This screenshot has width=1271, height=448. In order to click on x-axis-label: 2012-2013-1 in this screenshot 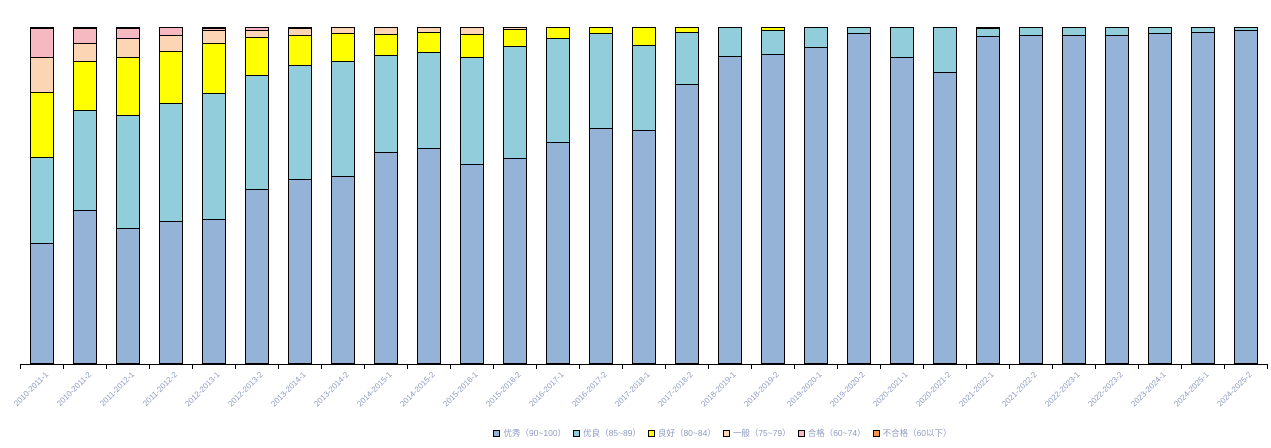, I will do `click(202, 389)`.